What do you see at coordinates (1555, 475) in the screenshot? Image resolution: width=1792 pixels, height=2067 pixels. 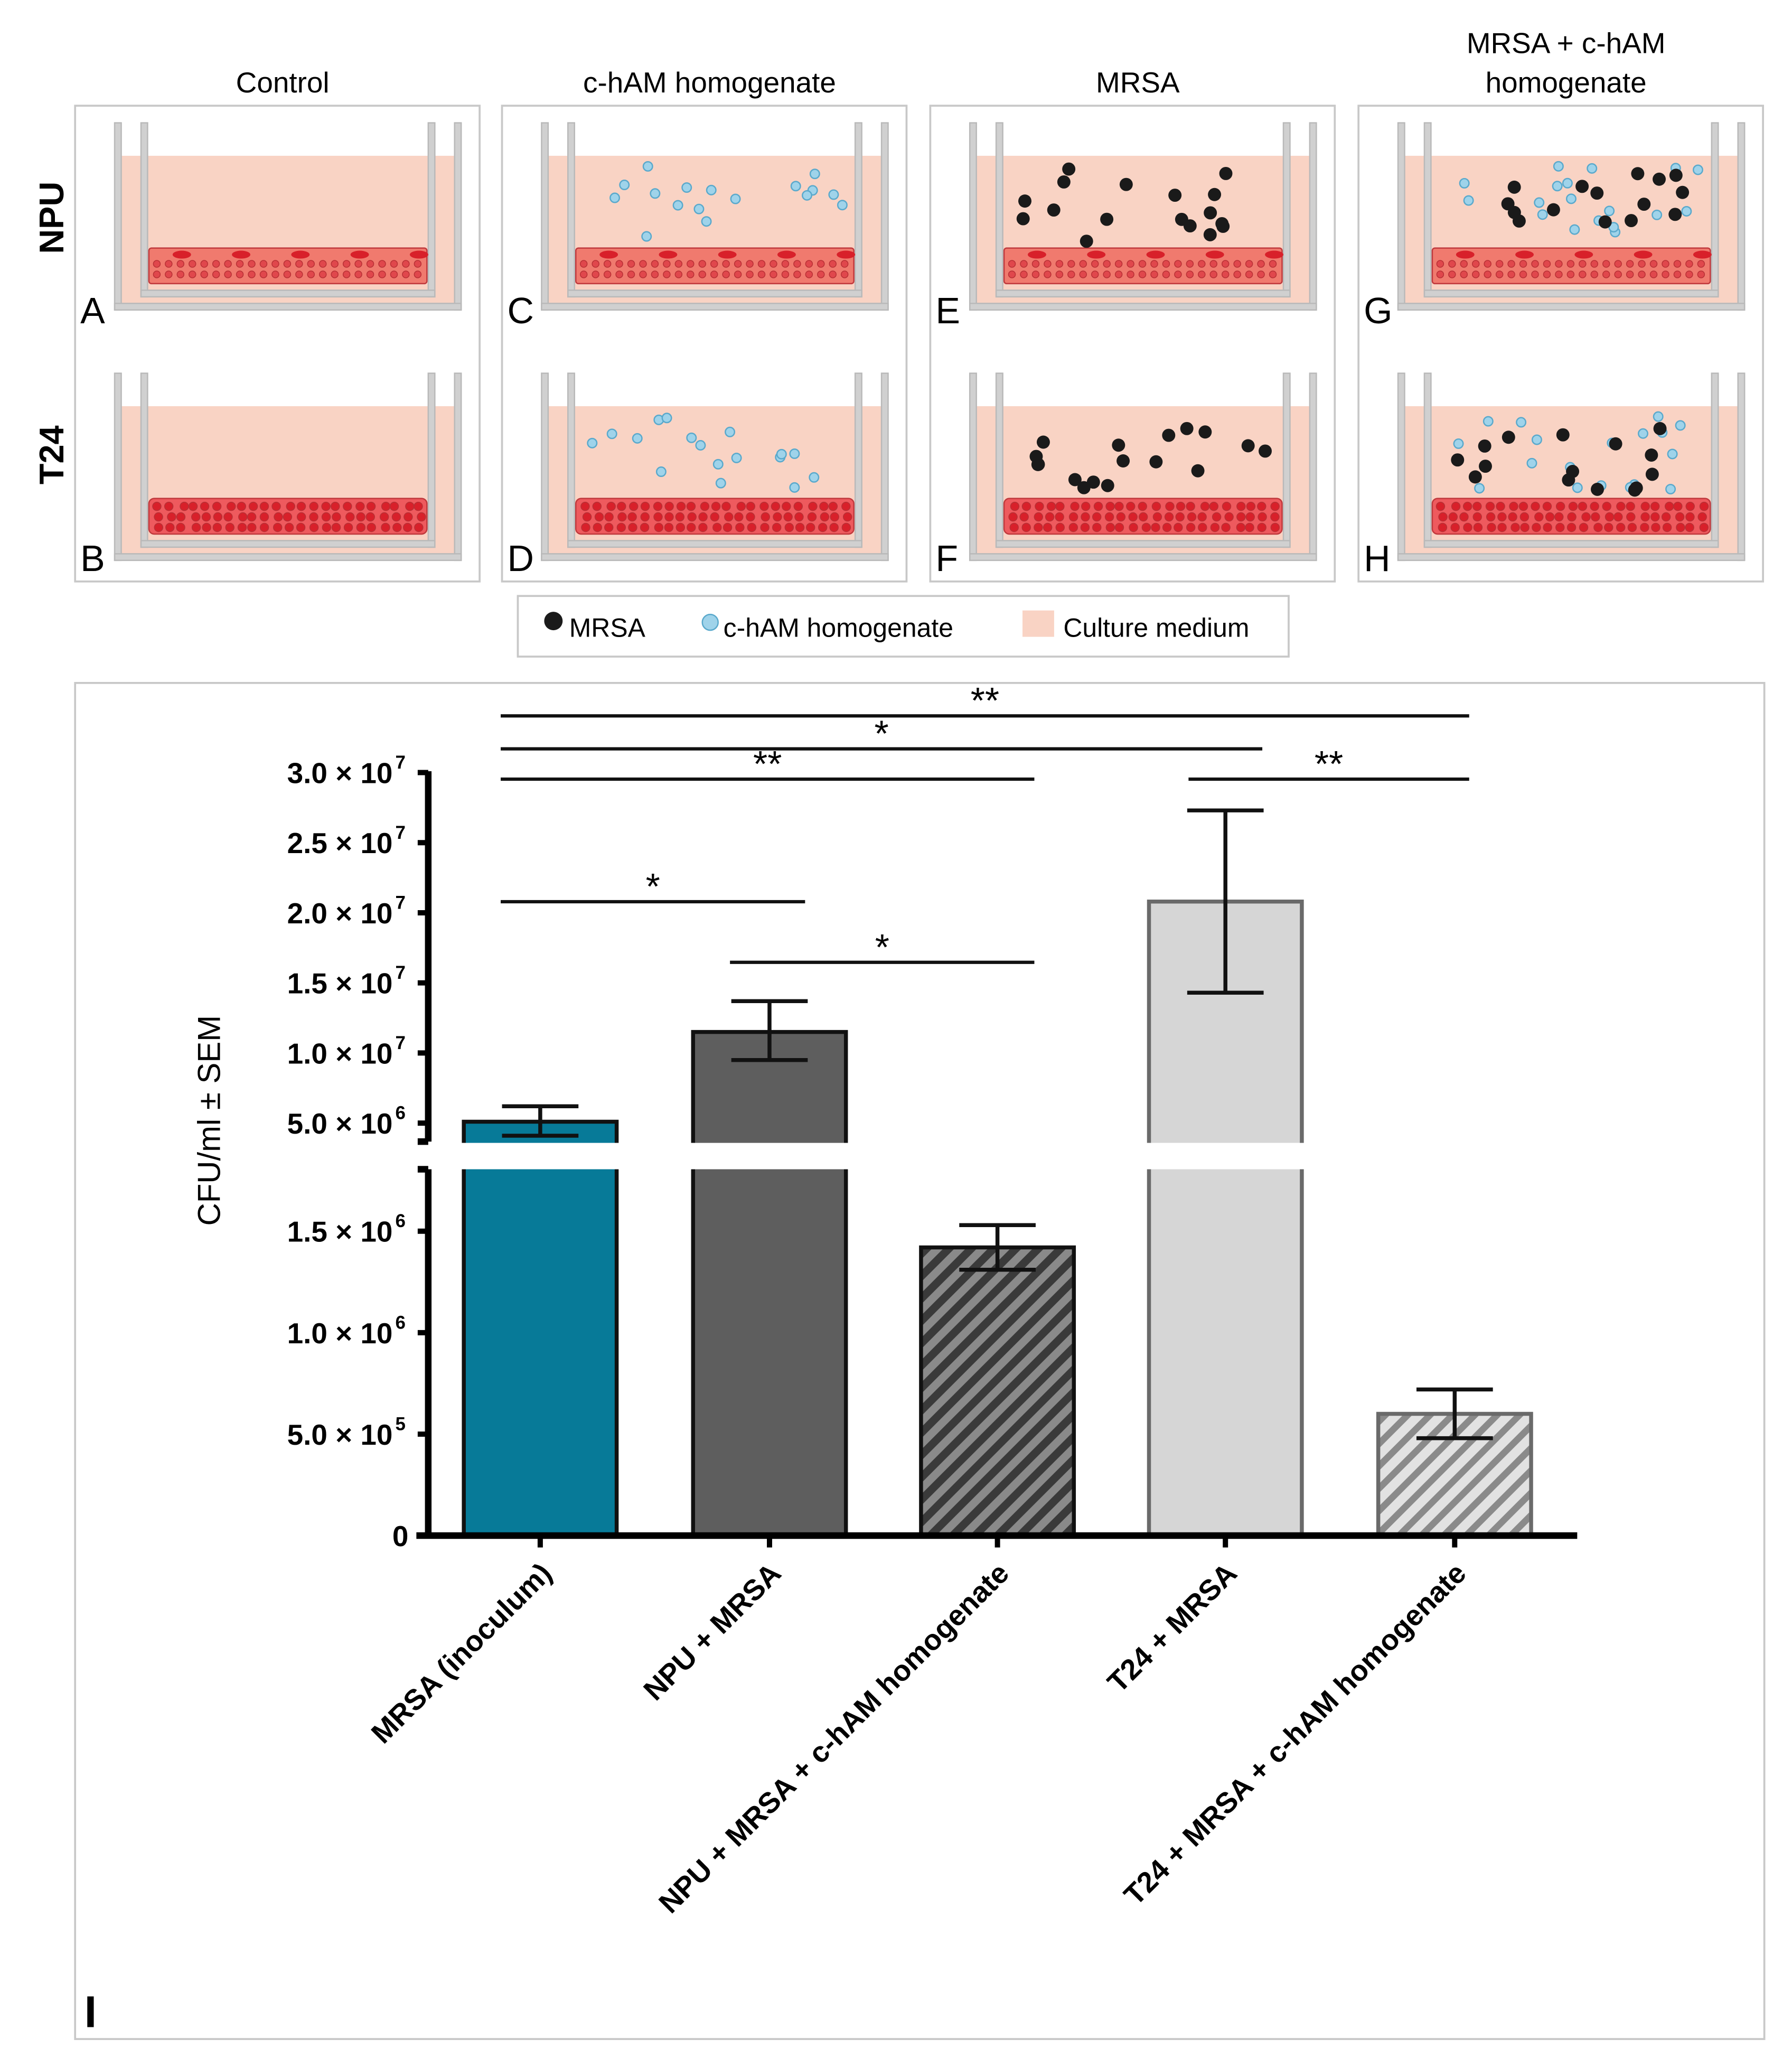 I see `well-panel-h: H` at bounding box center [1555, 475].